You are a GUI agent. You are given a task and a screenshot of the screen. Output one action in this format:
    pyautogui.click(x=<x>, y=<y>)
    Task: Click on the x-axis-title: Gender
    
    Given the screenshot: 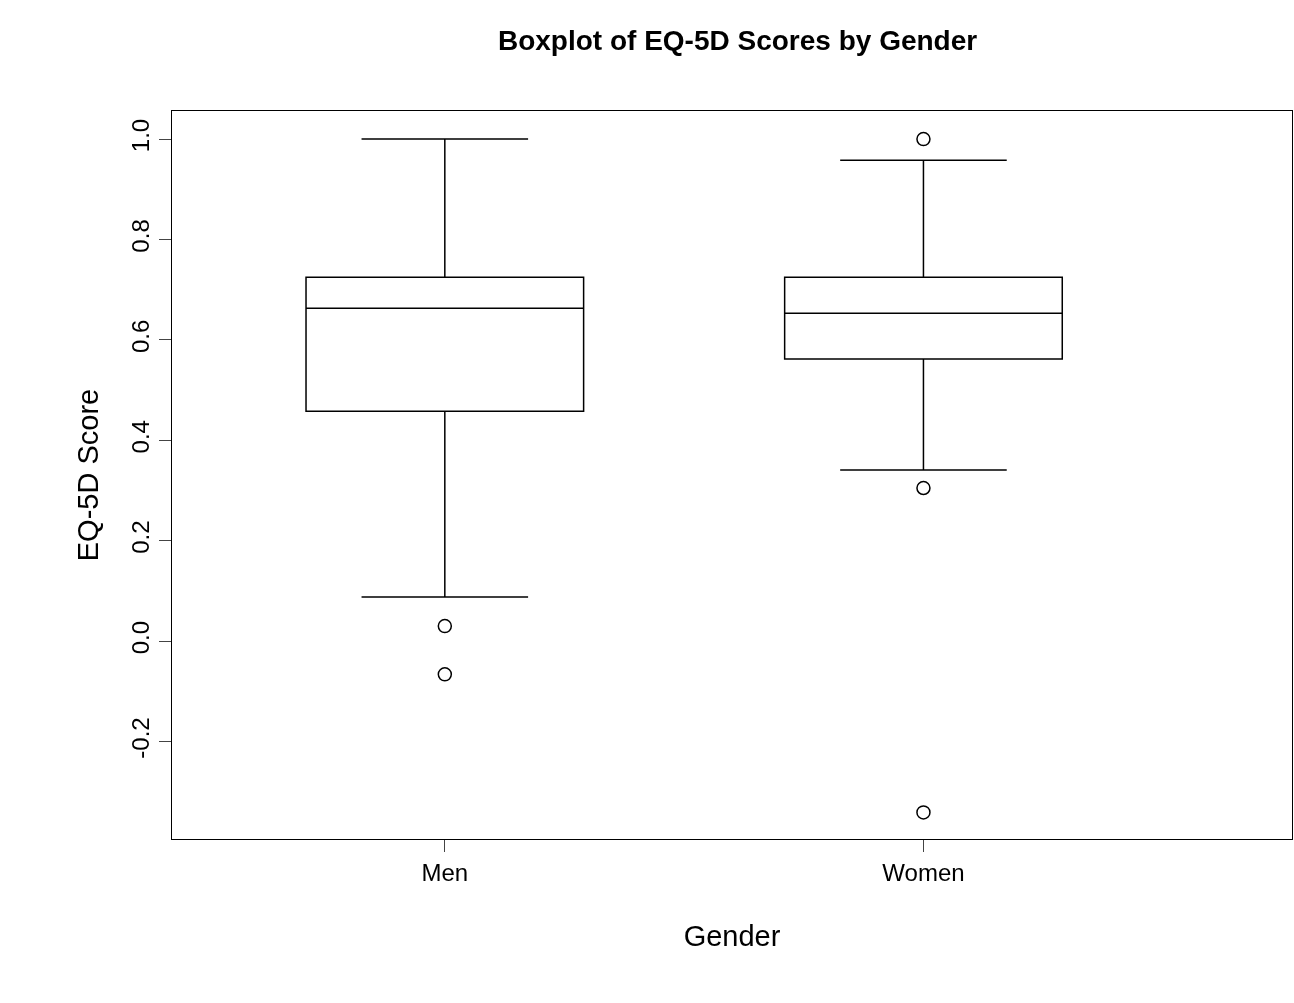 What is the action you would take?
    pyautogui.click(x=732, y=935)
    